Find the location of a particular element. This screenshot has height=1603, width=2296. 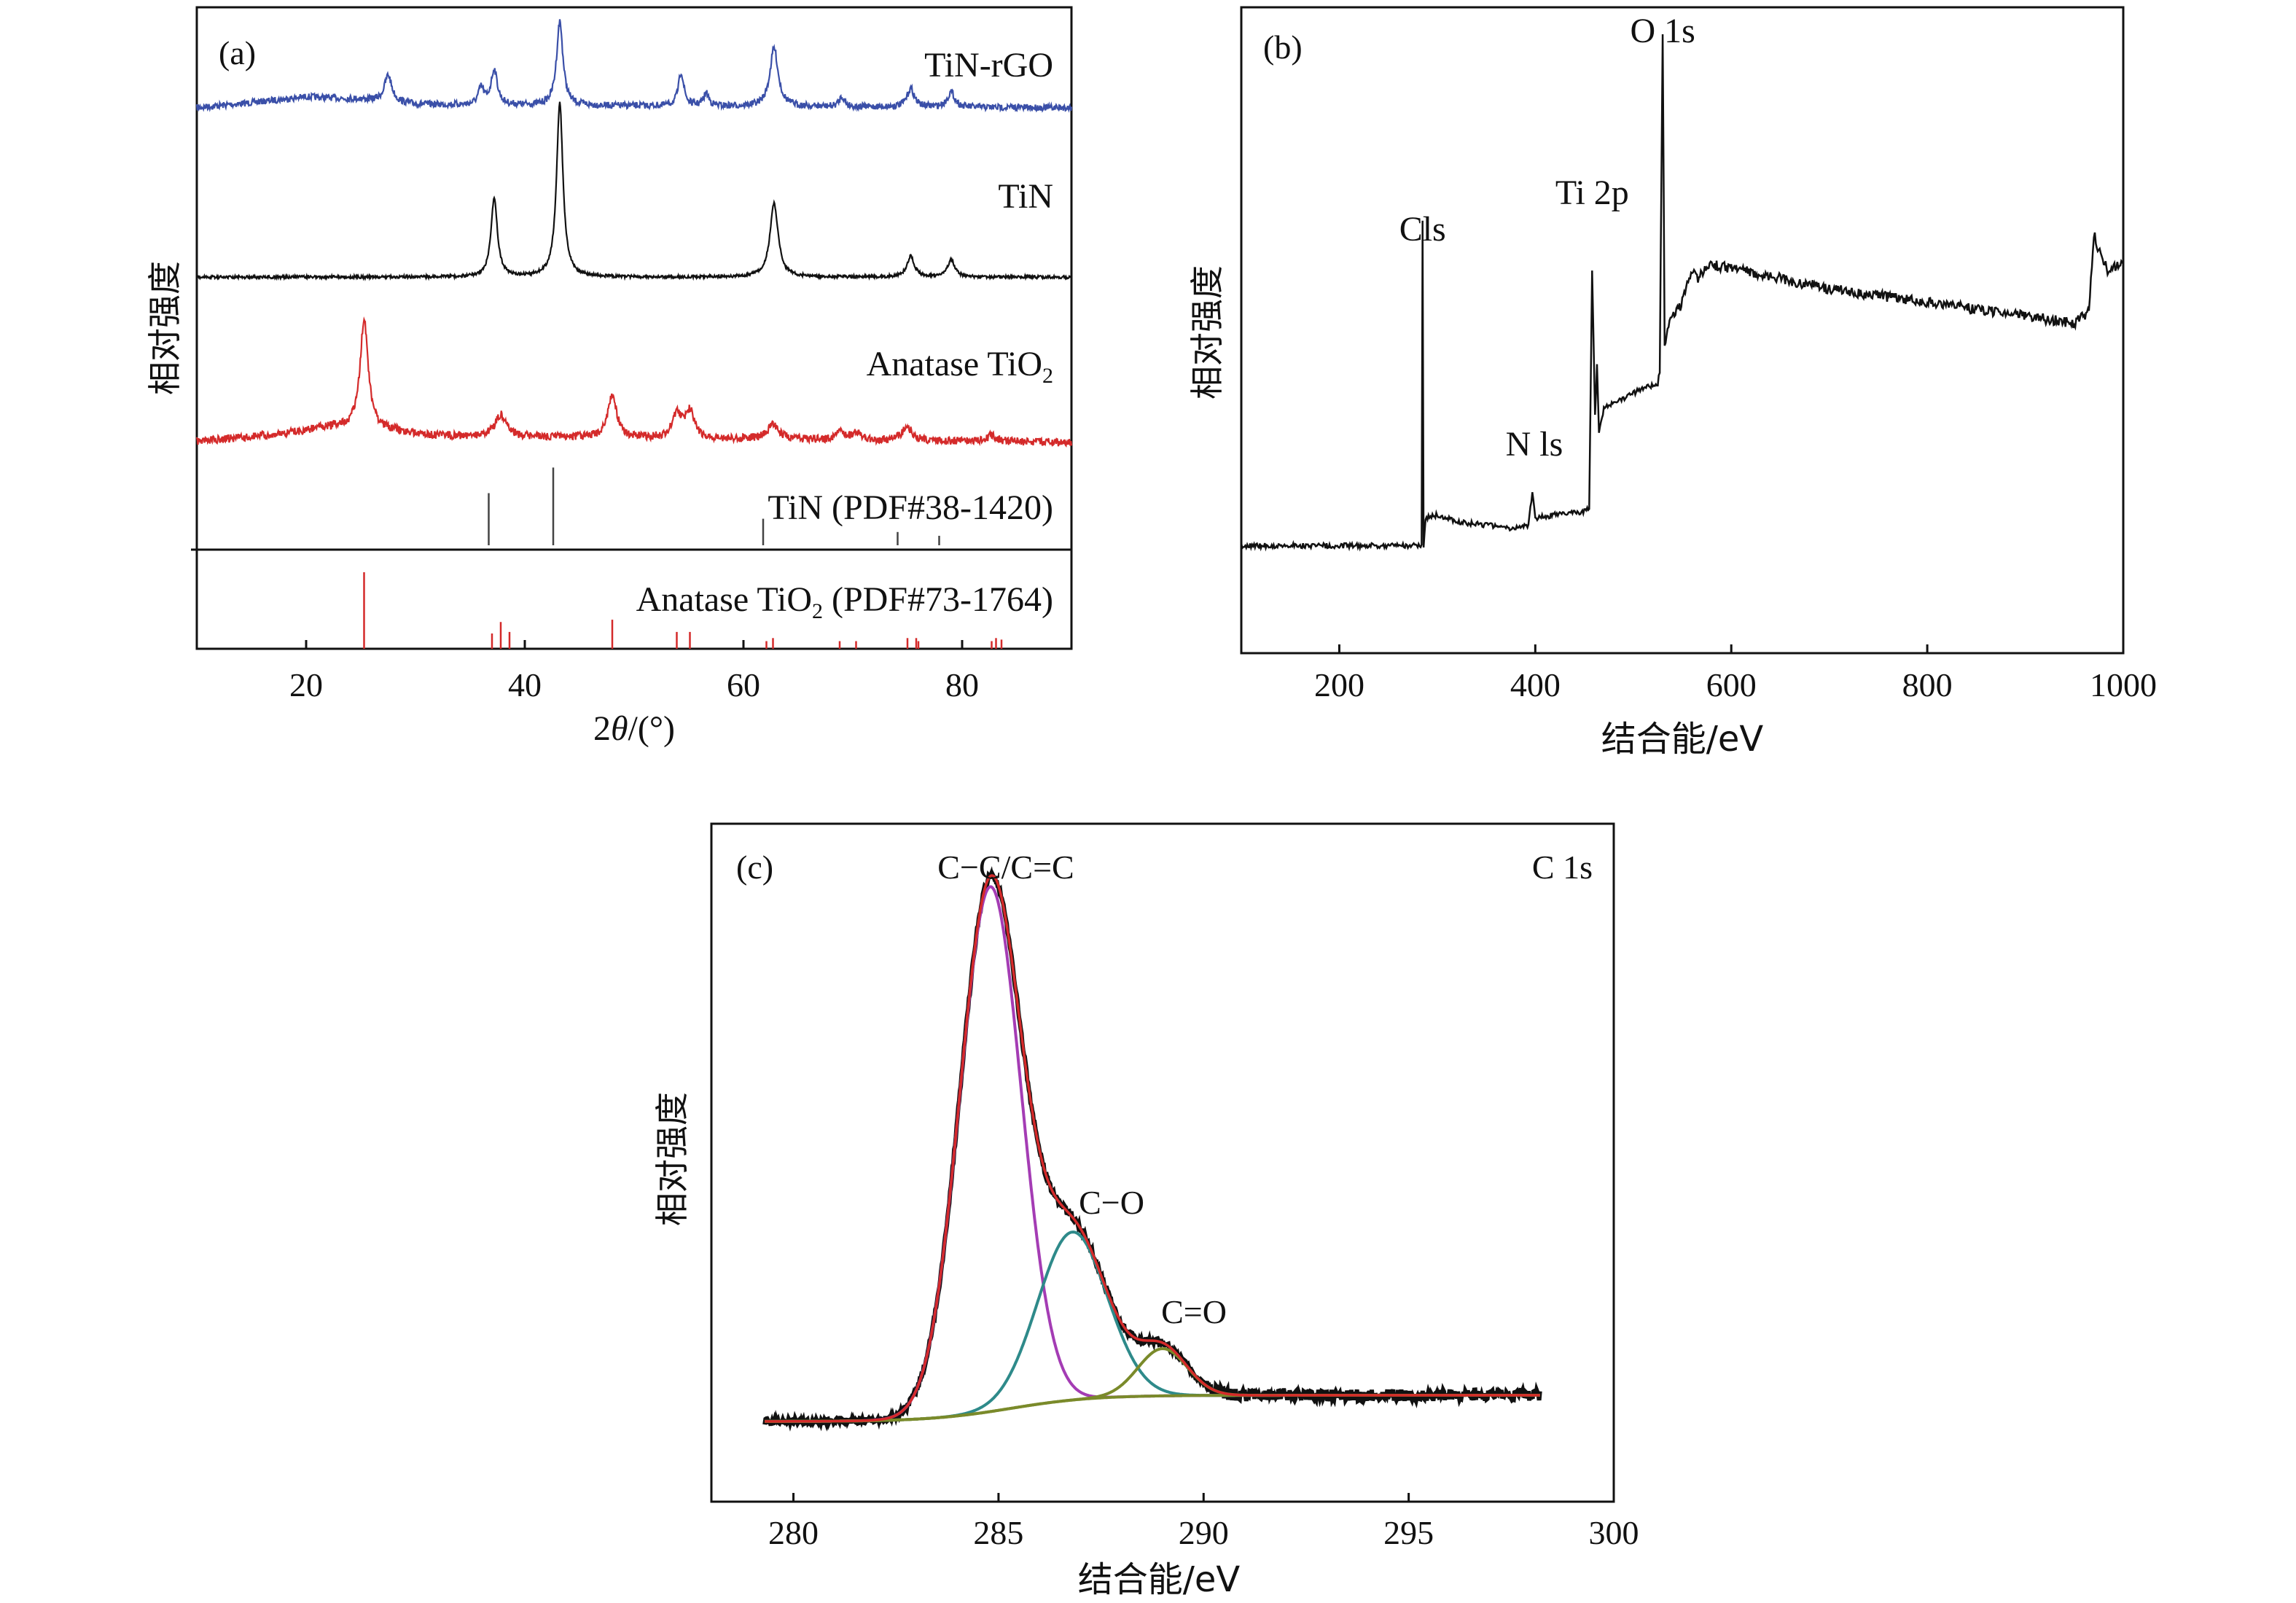

peak-annotation: N ls is located at coordinates (1535, 445).